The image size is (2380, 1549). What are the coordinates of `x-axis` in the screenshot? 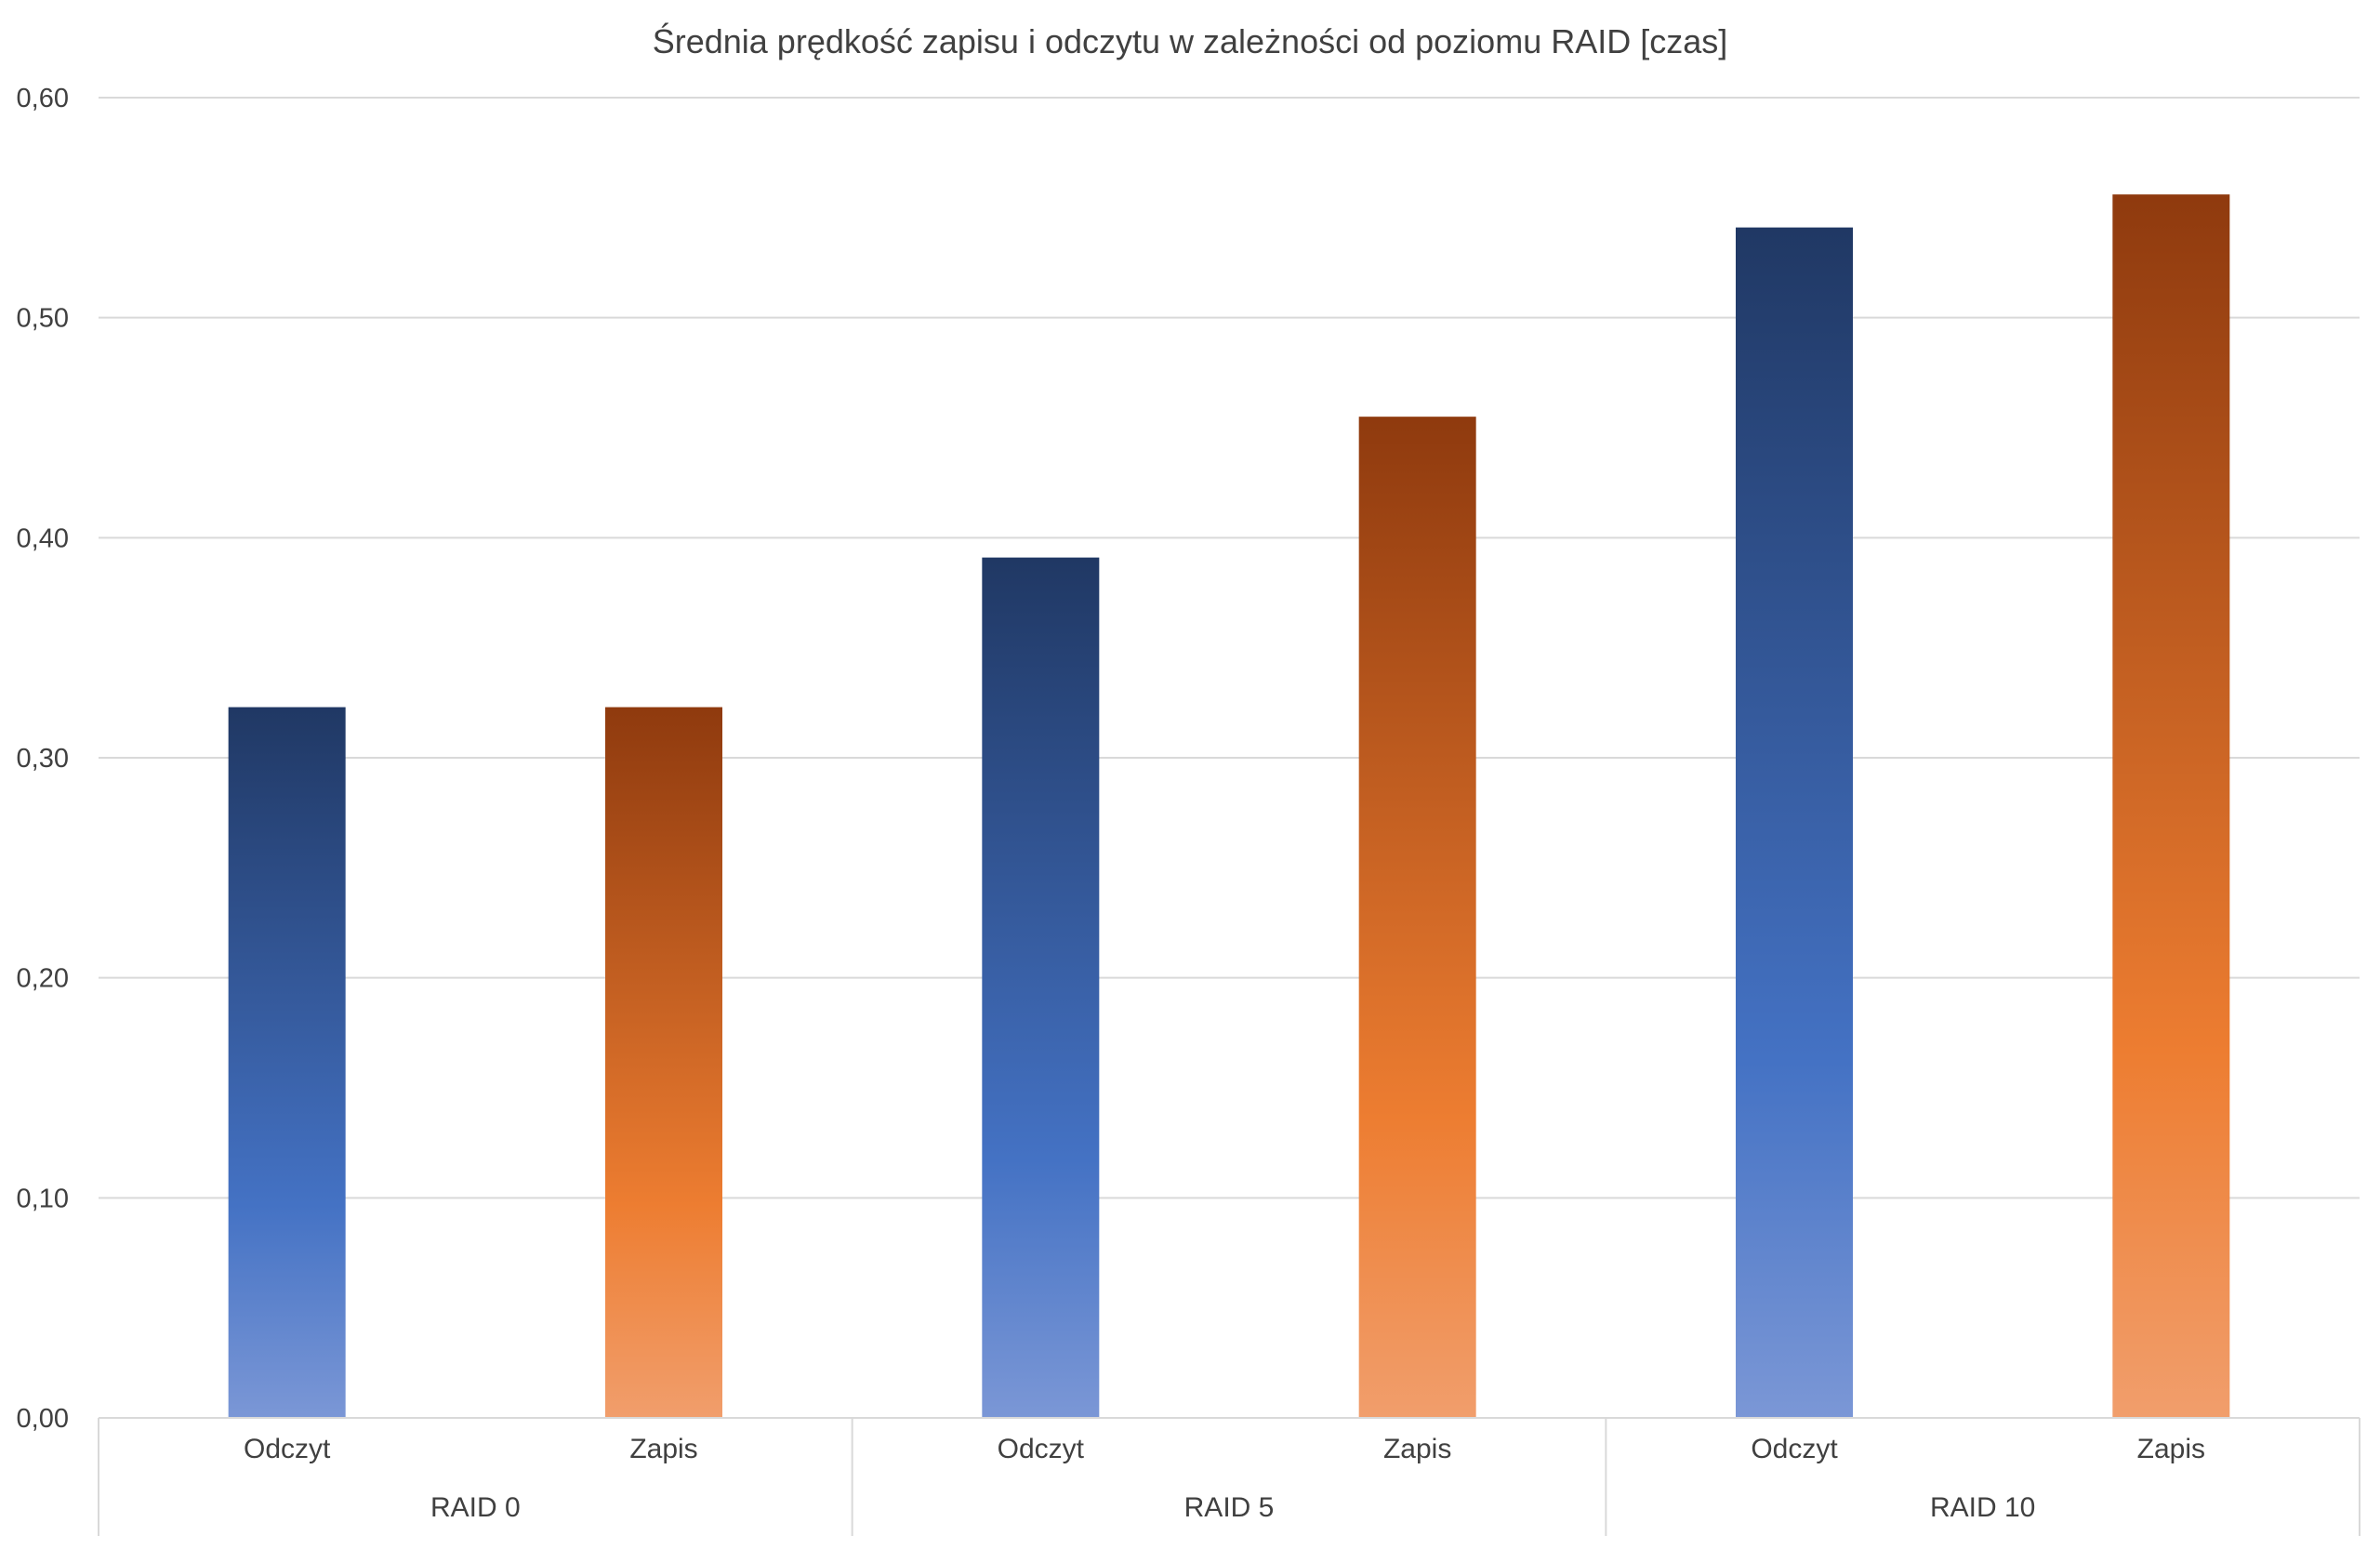 It's located at (1229, 1476).